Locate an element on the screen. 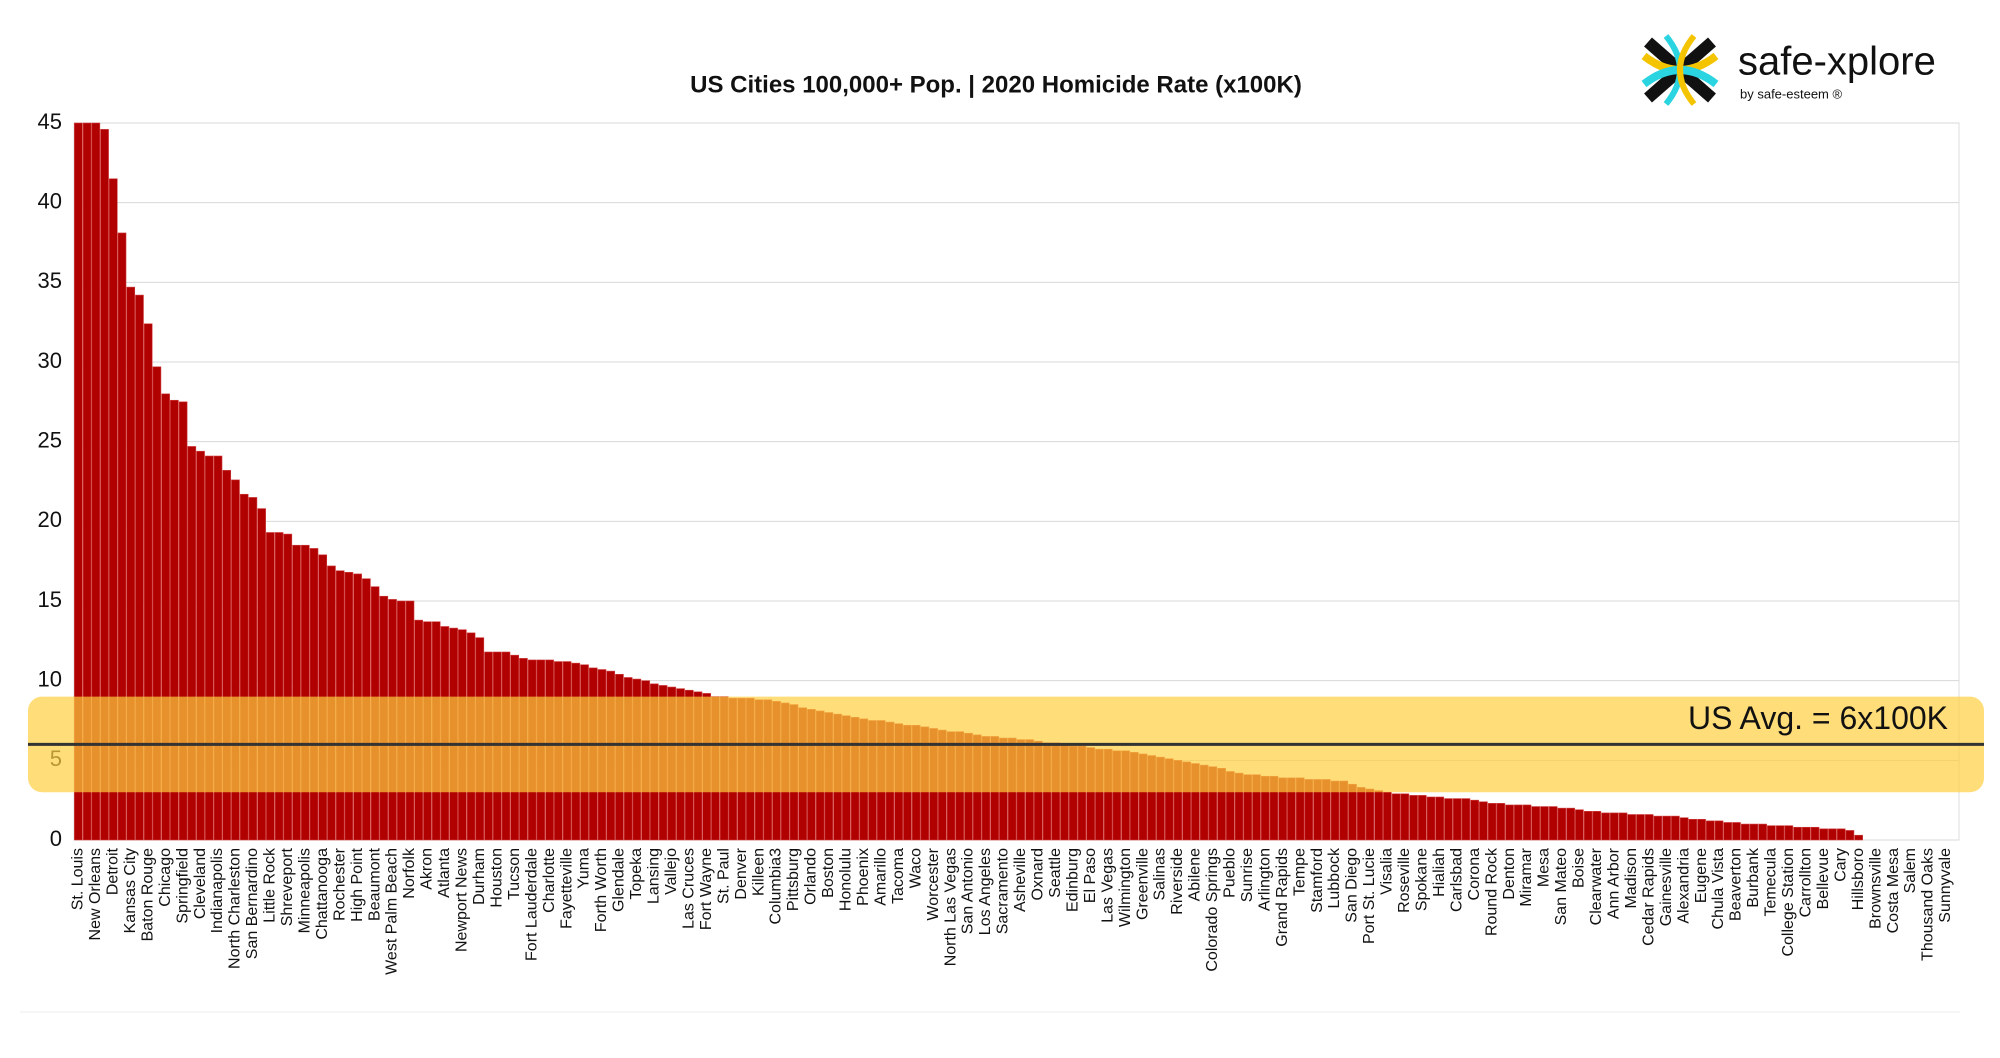 The height and width of the screenshot is (1058, 2000). x-tick-label: Seattle is located at coordinates (1055, 873).